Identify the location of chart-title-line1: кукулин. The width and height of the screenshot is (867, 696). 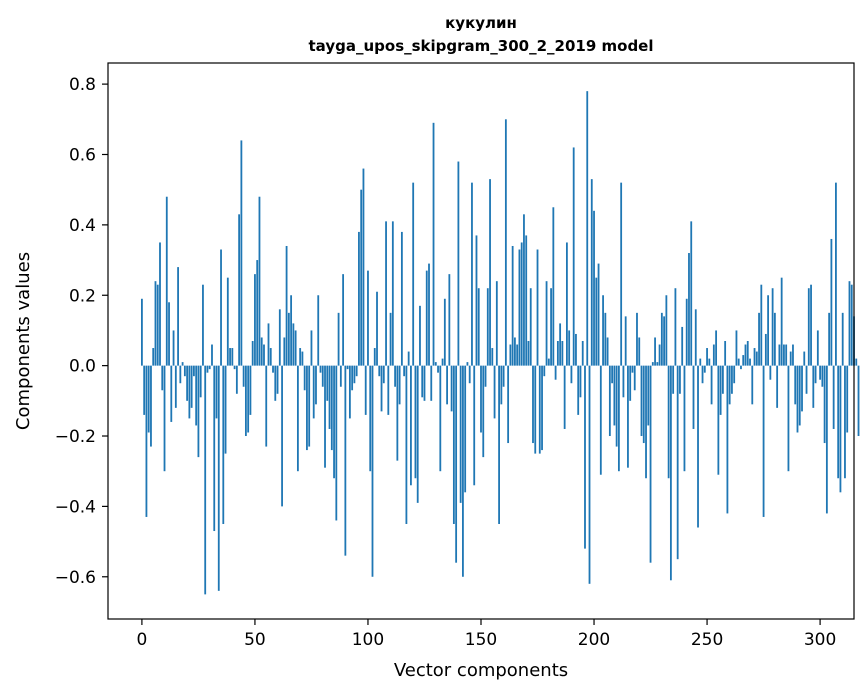
(481, 23).